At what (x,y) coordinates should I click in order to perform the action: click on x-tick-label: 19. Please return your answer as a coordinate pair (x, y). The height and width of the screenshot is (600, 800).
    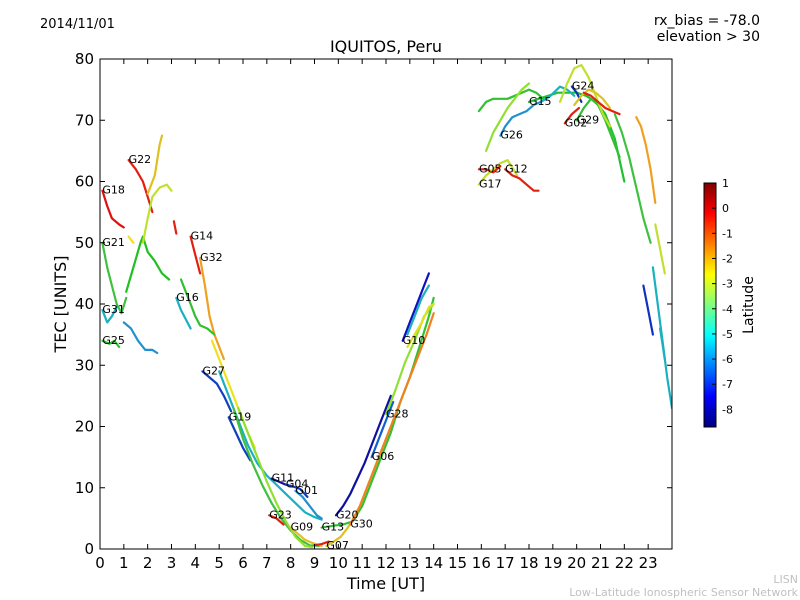
    Looking at the image, I should click on (552, 563).